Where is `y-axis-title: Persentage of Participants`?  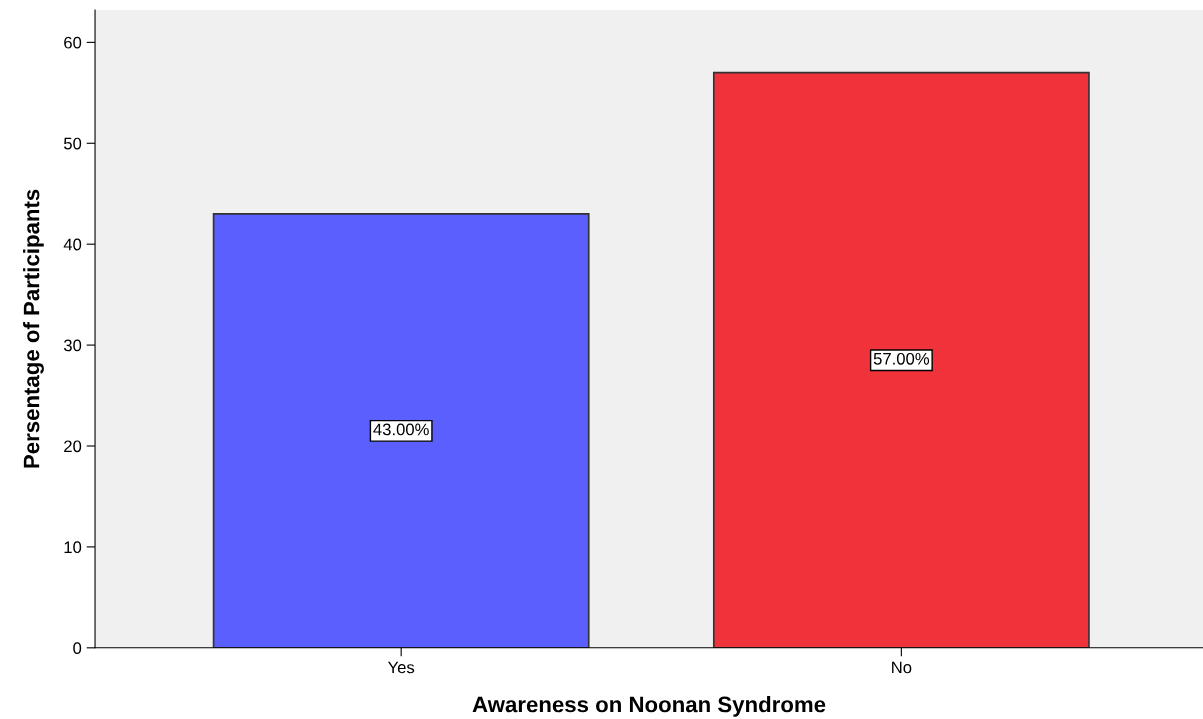 y-axis-title: Persentage of Participants is located at coordinates (33, 328).